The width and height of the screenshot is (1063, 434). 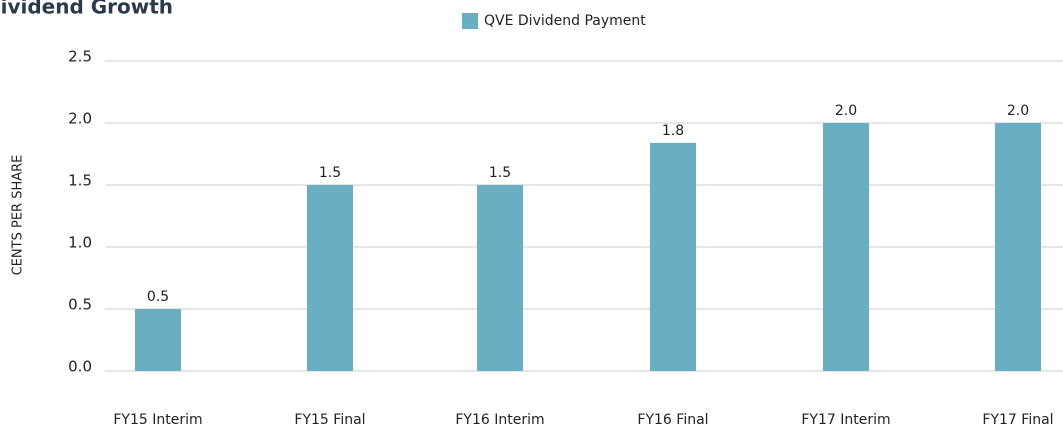 I want to click on y-tick-label: 2.5, so click(x=80, y=57).